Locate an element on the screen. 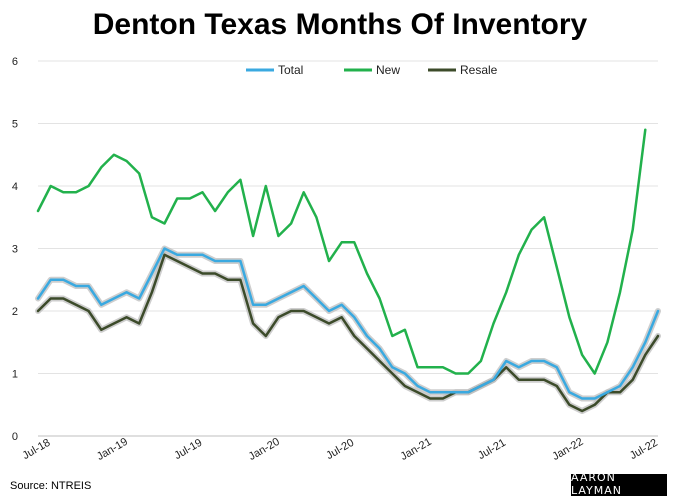  y-tick-label: 4 is located at coordinates (15, 187).